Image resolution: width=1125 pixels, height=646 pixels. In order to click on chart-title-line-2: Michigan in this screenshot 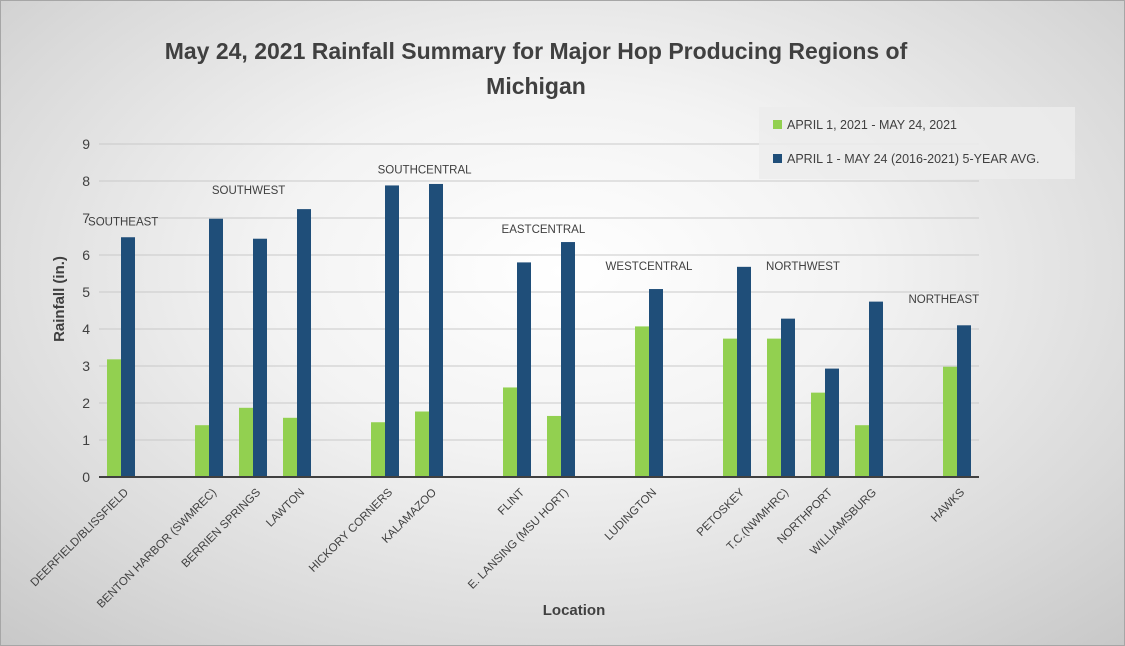, I will do `click(536, 86)`.